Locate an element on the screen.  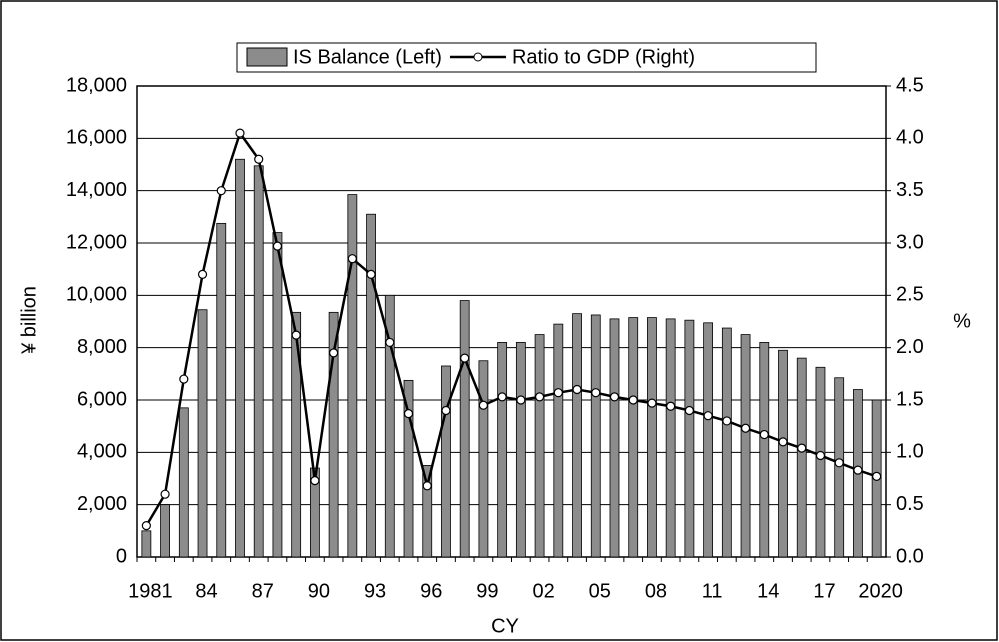
x-tick-label: 93 is located at coordinates (375, 591).